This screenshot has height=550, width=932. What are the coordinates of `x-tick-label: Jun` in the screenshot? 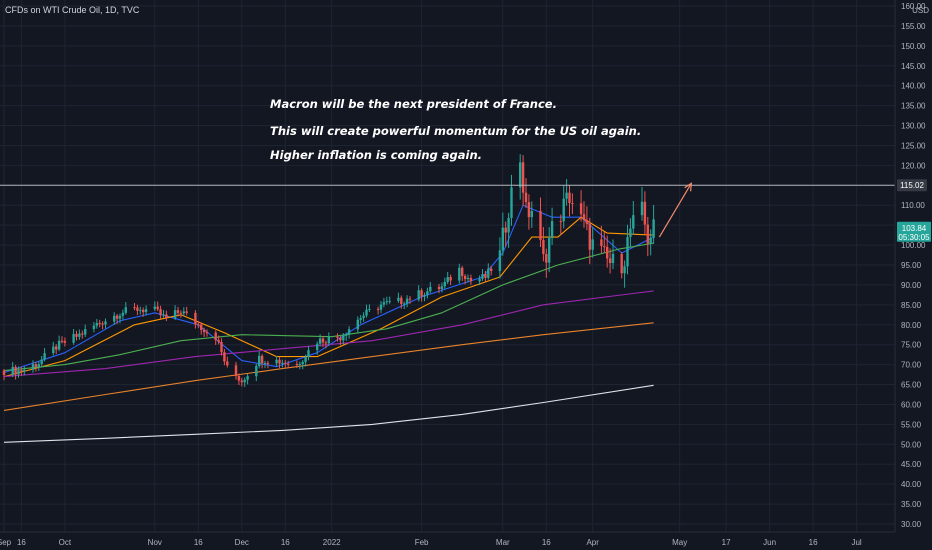 It's located at (769, 542).